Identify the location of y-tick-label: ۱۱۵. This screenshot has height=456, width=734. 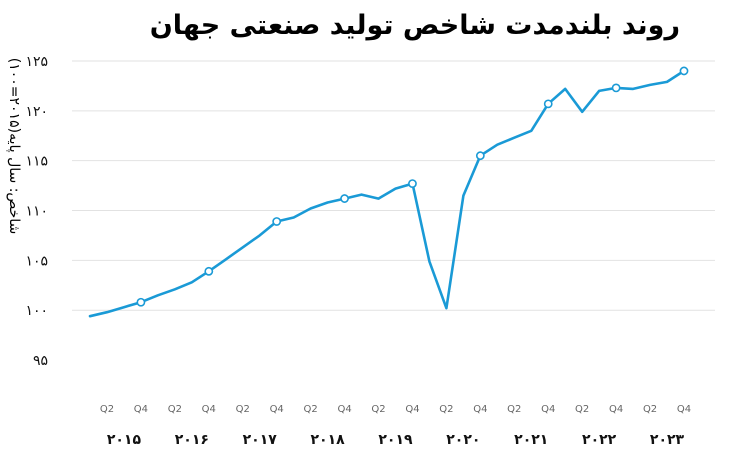
(36, 162).